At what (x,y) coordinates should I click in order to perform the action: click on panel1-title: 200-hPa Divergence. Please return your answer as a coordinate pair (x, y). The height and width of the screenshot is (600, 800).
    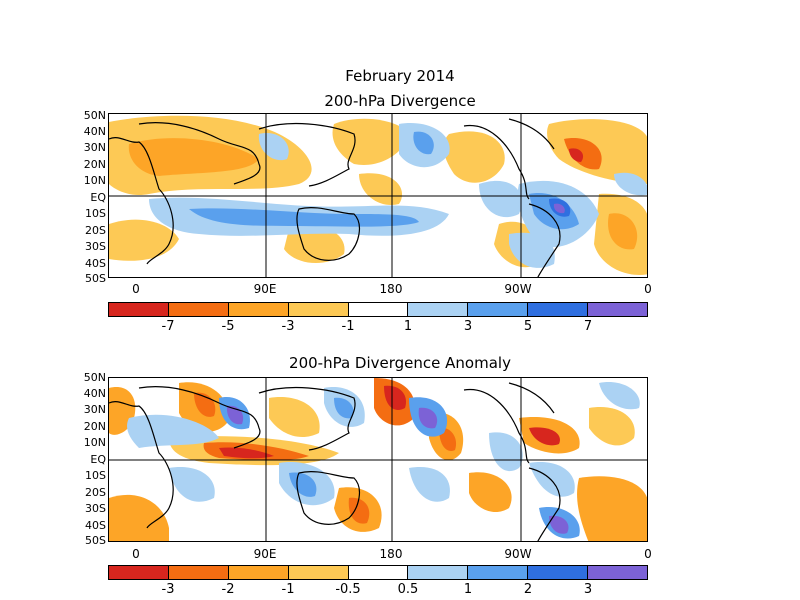
    Looking at the image, I should click on (400, 101).